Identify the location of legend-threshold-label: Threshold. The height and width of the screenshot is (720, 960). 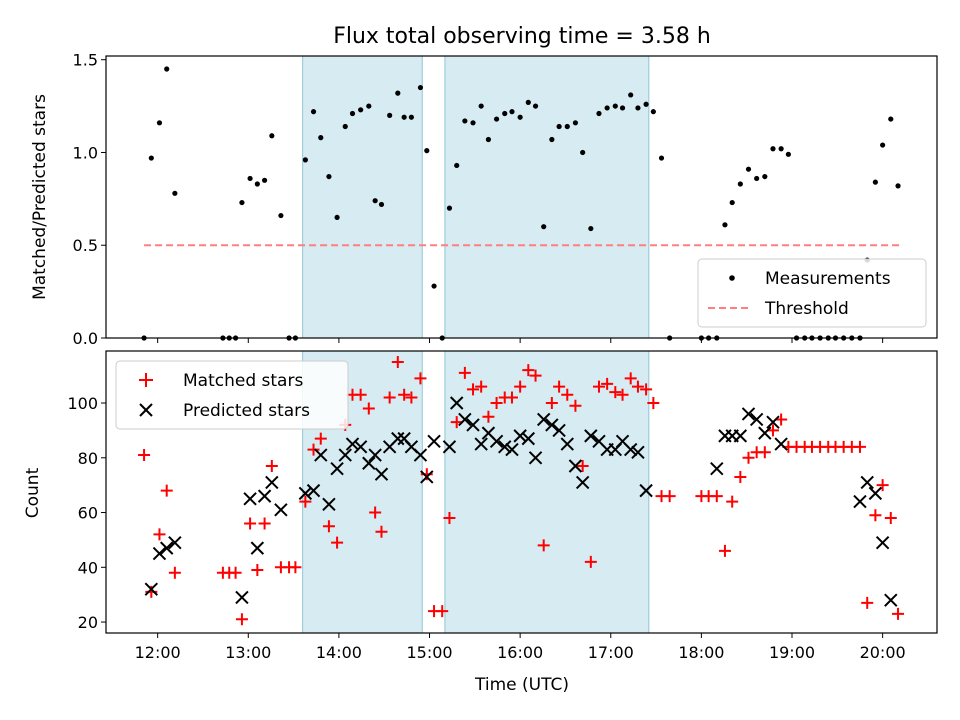
(806, 309).